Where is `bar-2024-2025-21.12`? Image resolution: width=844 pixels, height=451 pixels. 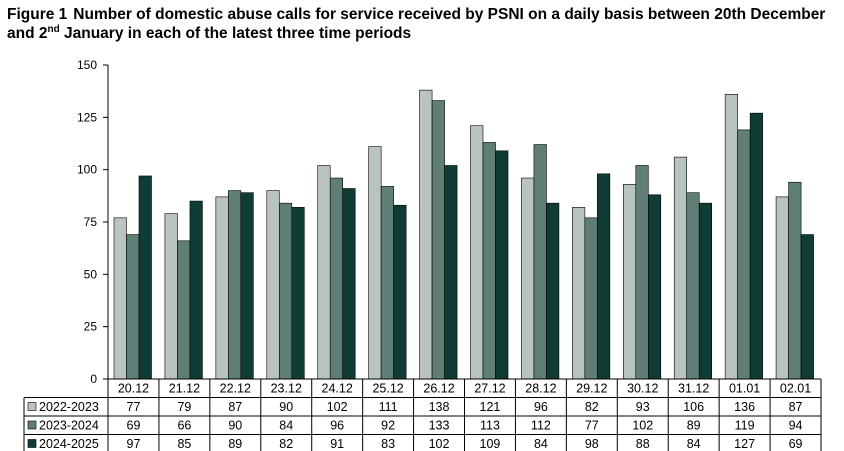
bar-2024-2025-21.12 is located at coordinates (196, 290).